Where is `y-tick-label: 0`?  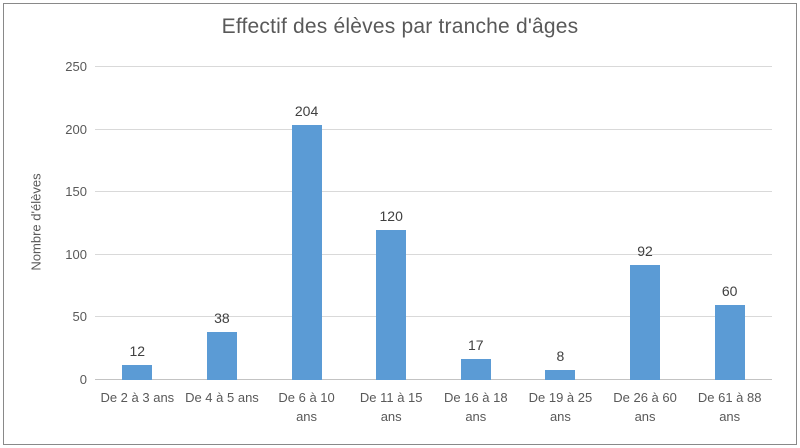
y-tick-label: 0 is located at coordinates (83, 379).